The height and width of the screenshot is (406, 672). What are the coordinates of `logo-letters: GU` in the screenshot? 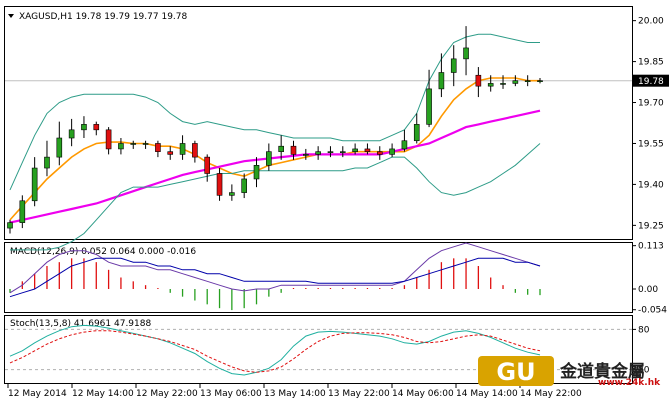 It's located at (515, 372).